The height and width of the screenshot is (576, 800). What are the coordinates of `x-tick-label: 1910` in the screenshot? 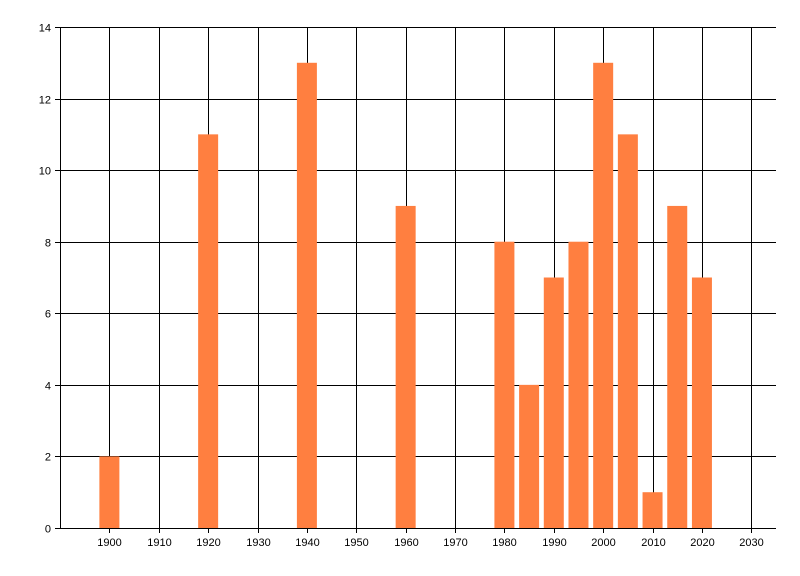 It's located at (159, 543).